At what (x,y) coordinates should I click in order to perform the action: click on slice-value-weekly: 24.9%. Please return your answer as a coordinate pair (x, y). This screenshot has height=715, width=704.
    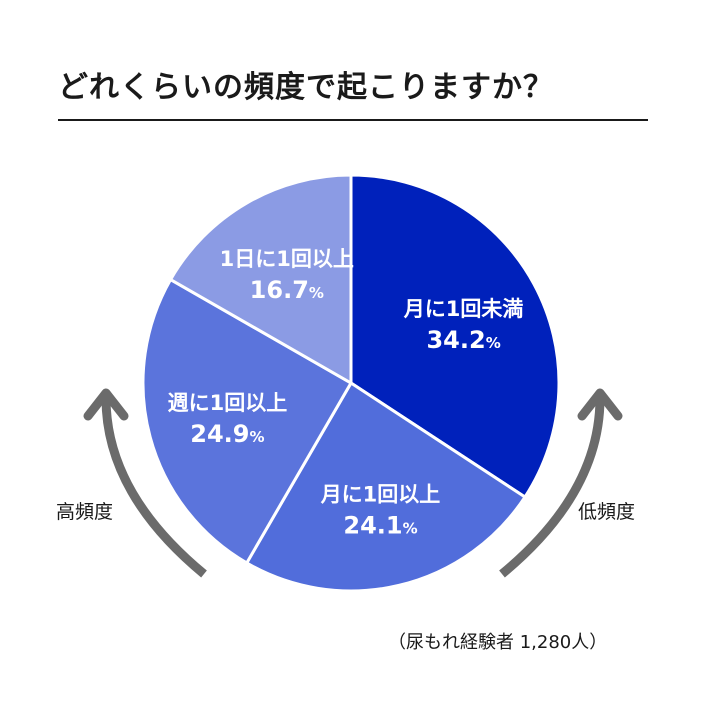
    Looking at the image, I should click on (227, 434).